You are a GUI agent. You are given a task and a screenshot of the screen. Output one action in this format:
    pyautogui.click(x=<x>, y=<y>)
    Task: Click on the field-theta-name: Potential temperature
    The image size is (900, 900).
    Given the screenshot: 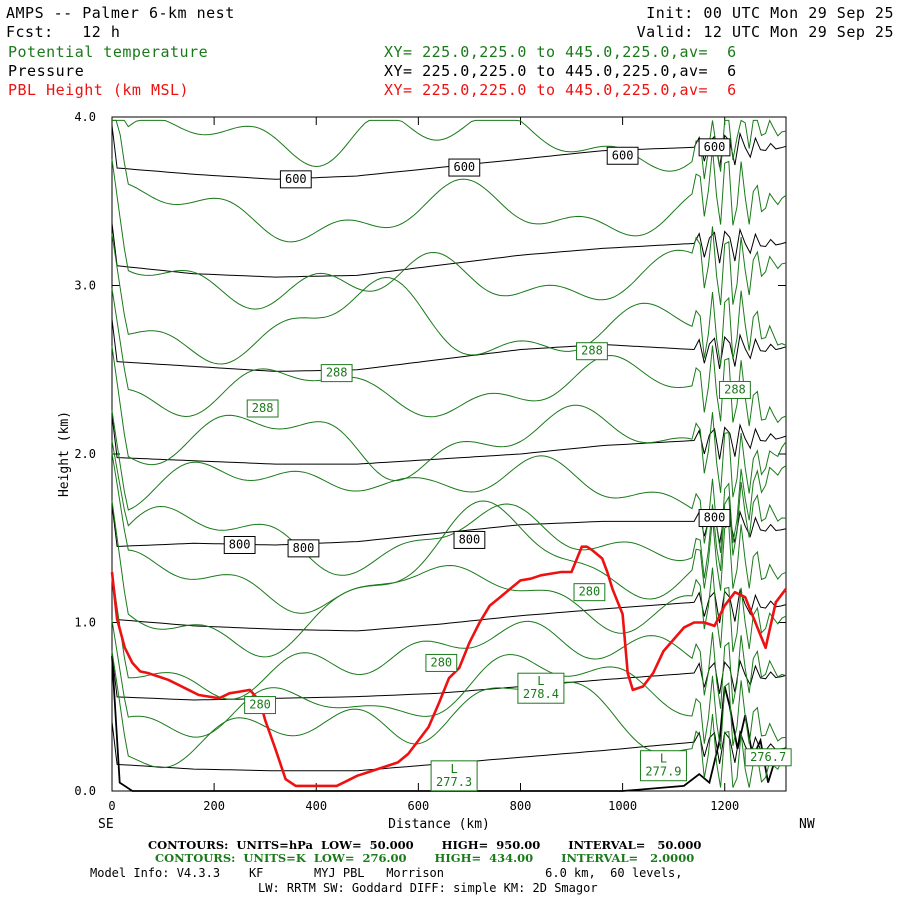 What is the action you would take?
    pyautogui.click(x=108, y=52)
    